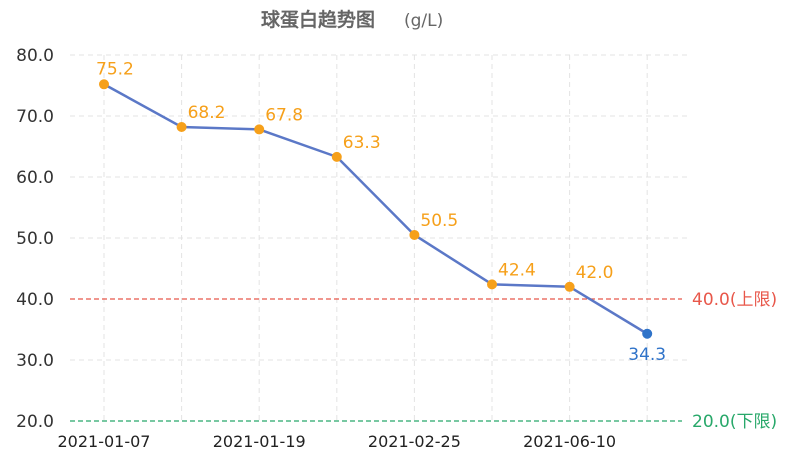  What do you see at coordinates (439, 221) in the screenshot?
I see `data-label: 50.5` at bounding box center [439, 221].